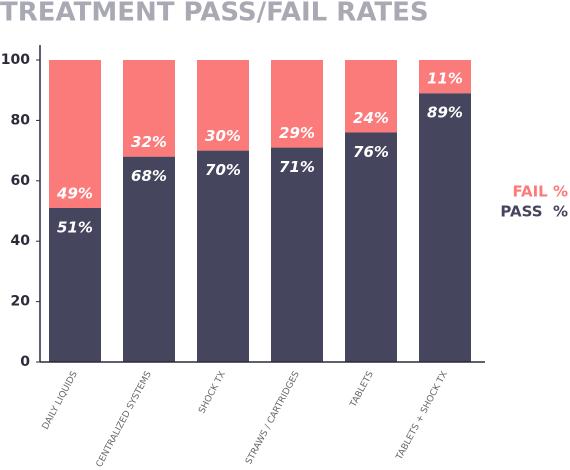 Image resolution: width=570 pixels, height=470 pixels. I want to click on data-label: 51%, so click(75, 227).